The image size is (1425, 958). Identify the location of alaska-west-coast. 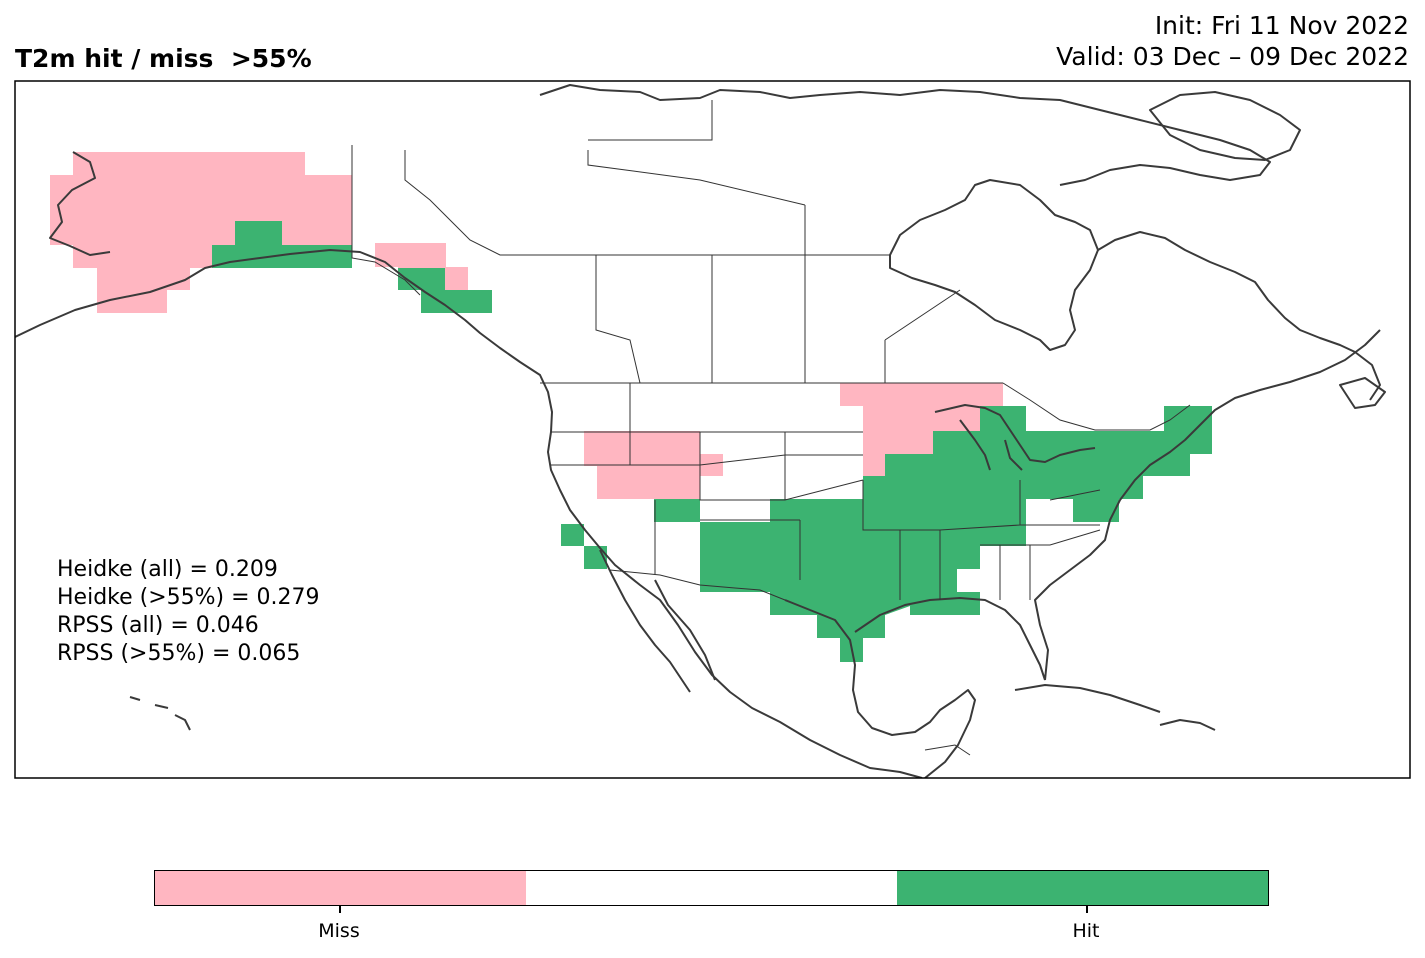
(80, 203).